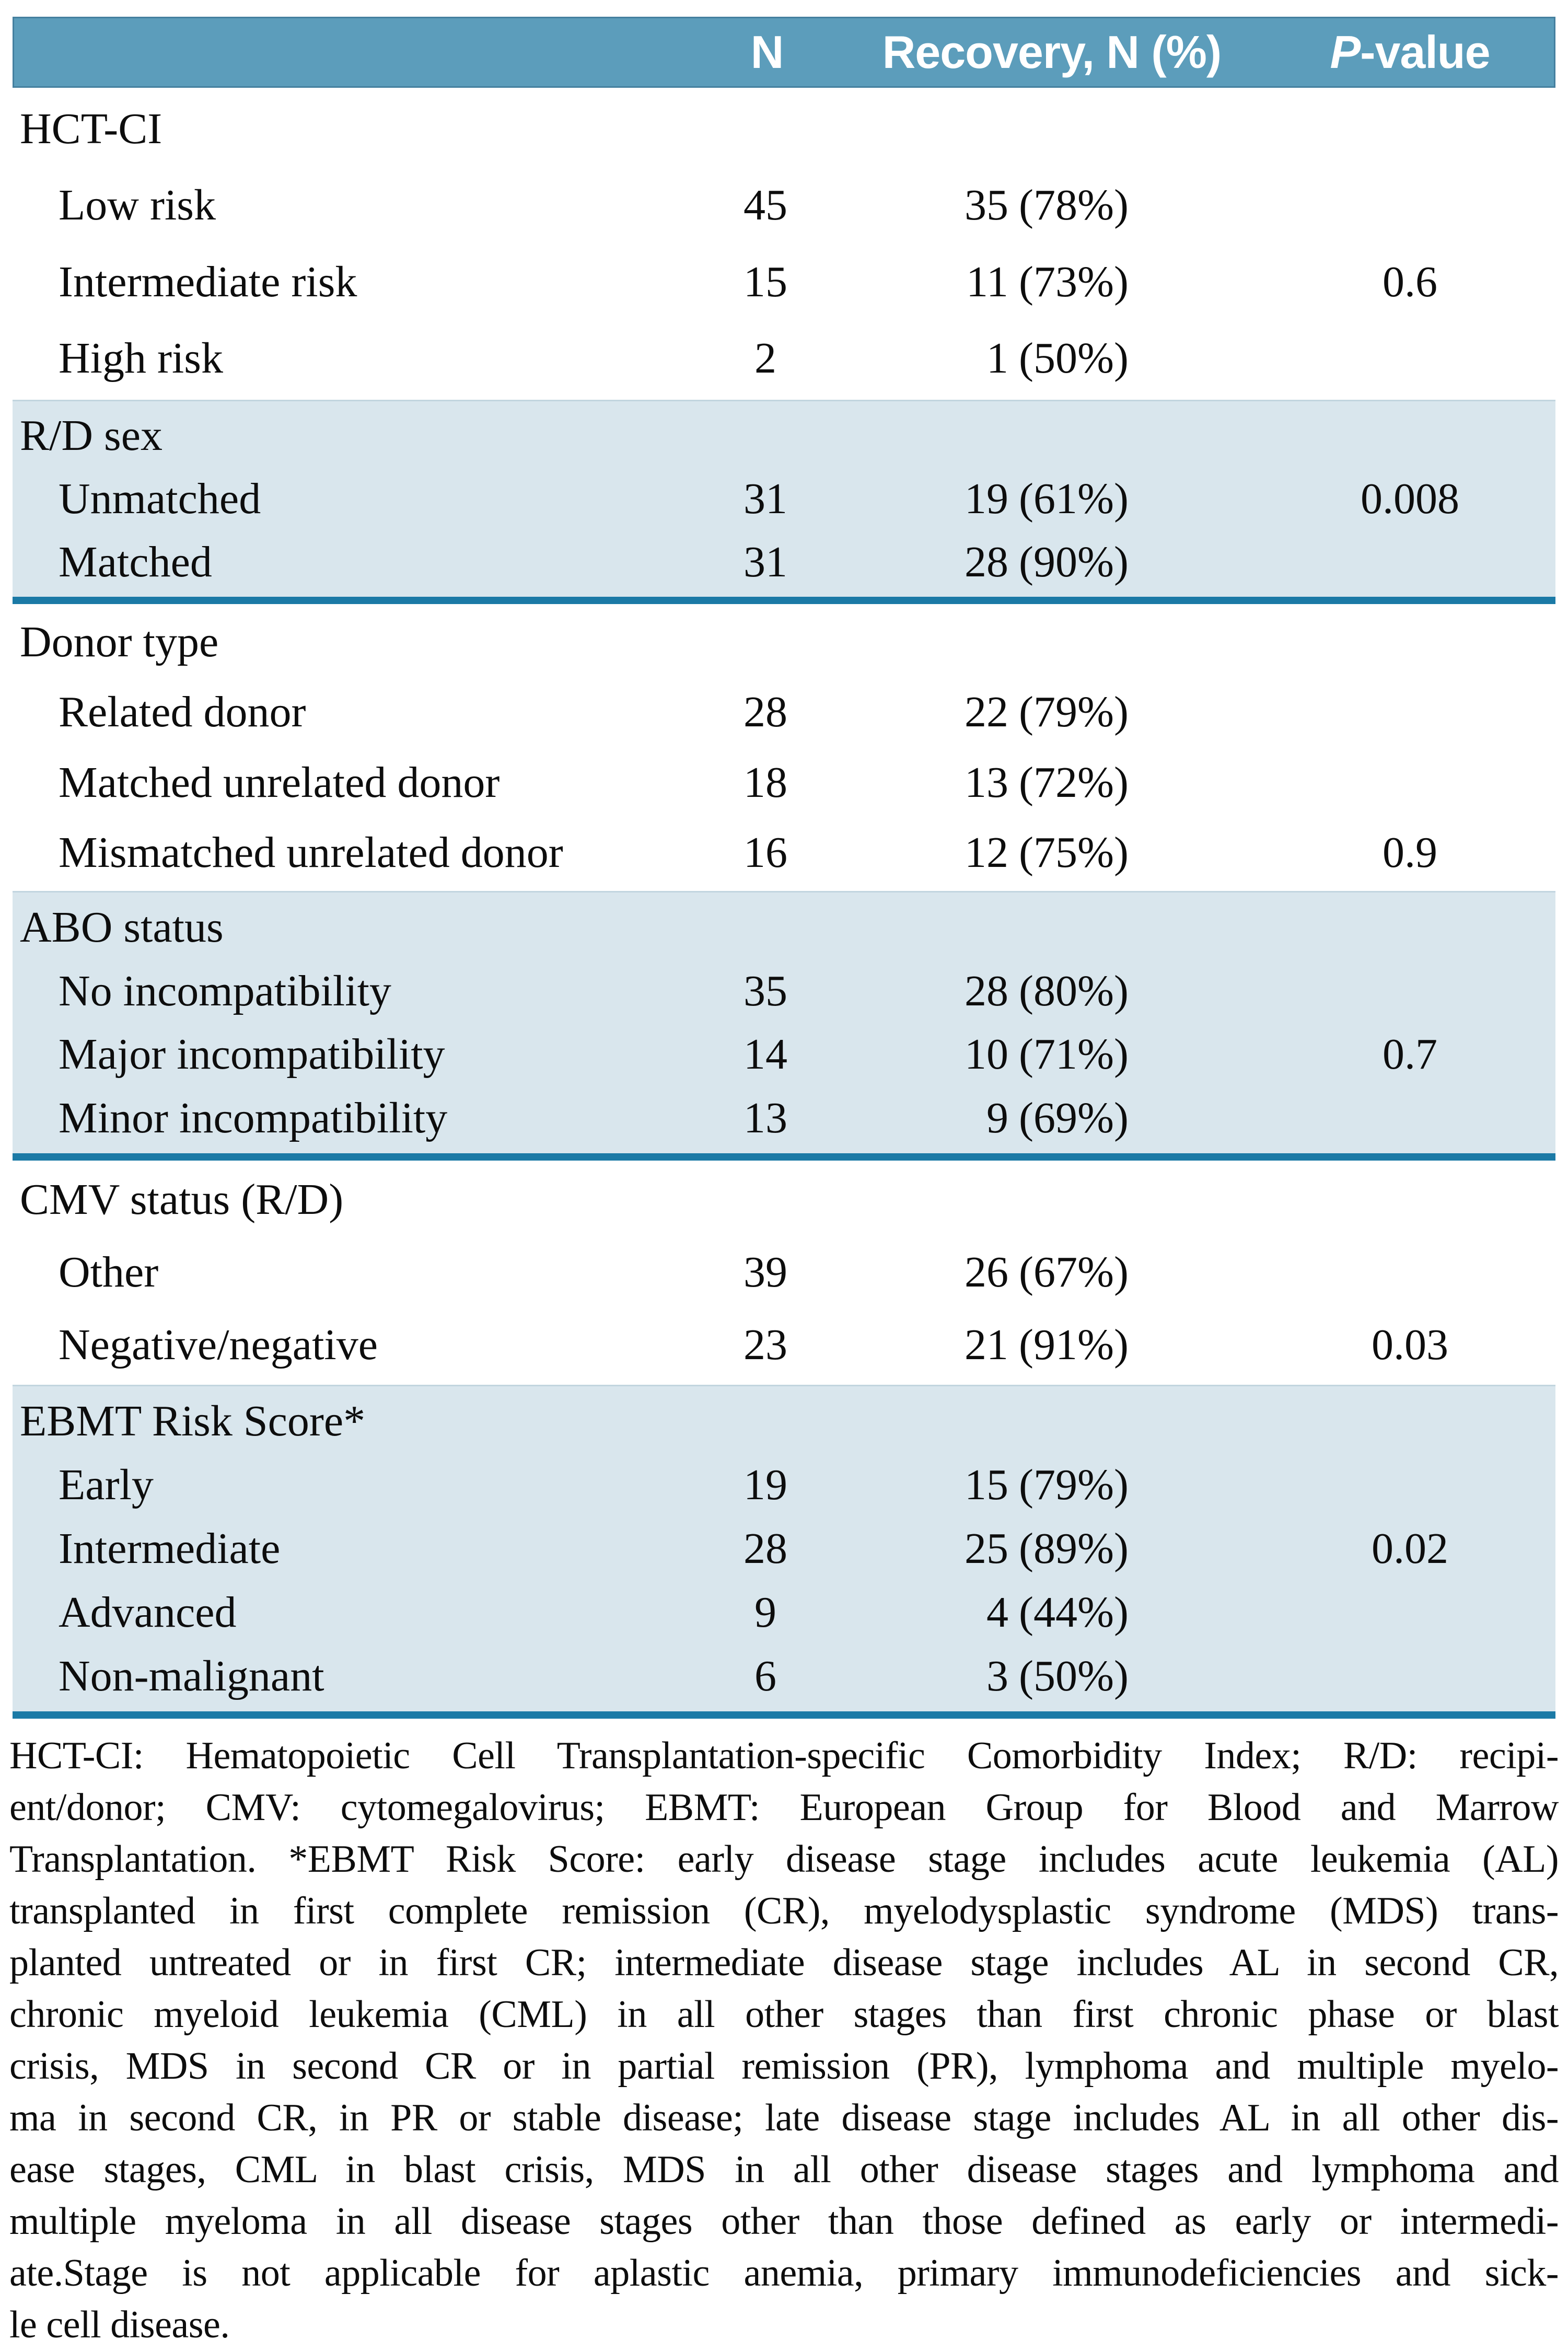  Describe the element at coordinates (1052, 52) in the screenshot. I see `header-col-recovery: Recovery, N (%)` at that location.